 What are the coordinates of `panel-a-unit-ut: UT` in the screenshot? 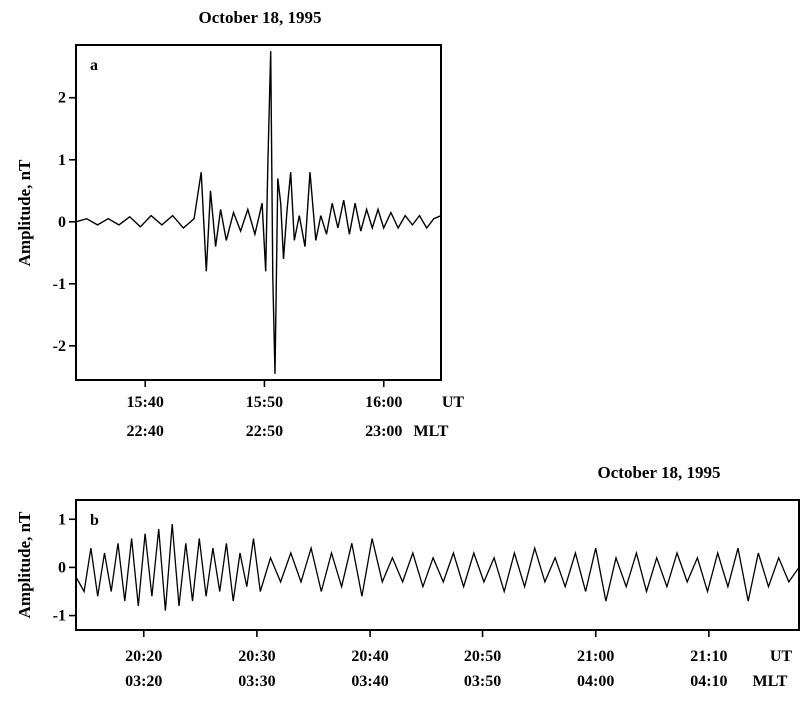 It's located at (453, 402).